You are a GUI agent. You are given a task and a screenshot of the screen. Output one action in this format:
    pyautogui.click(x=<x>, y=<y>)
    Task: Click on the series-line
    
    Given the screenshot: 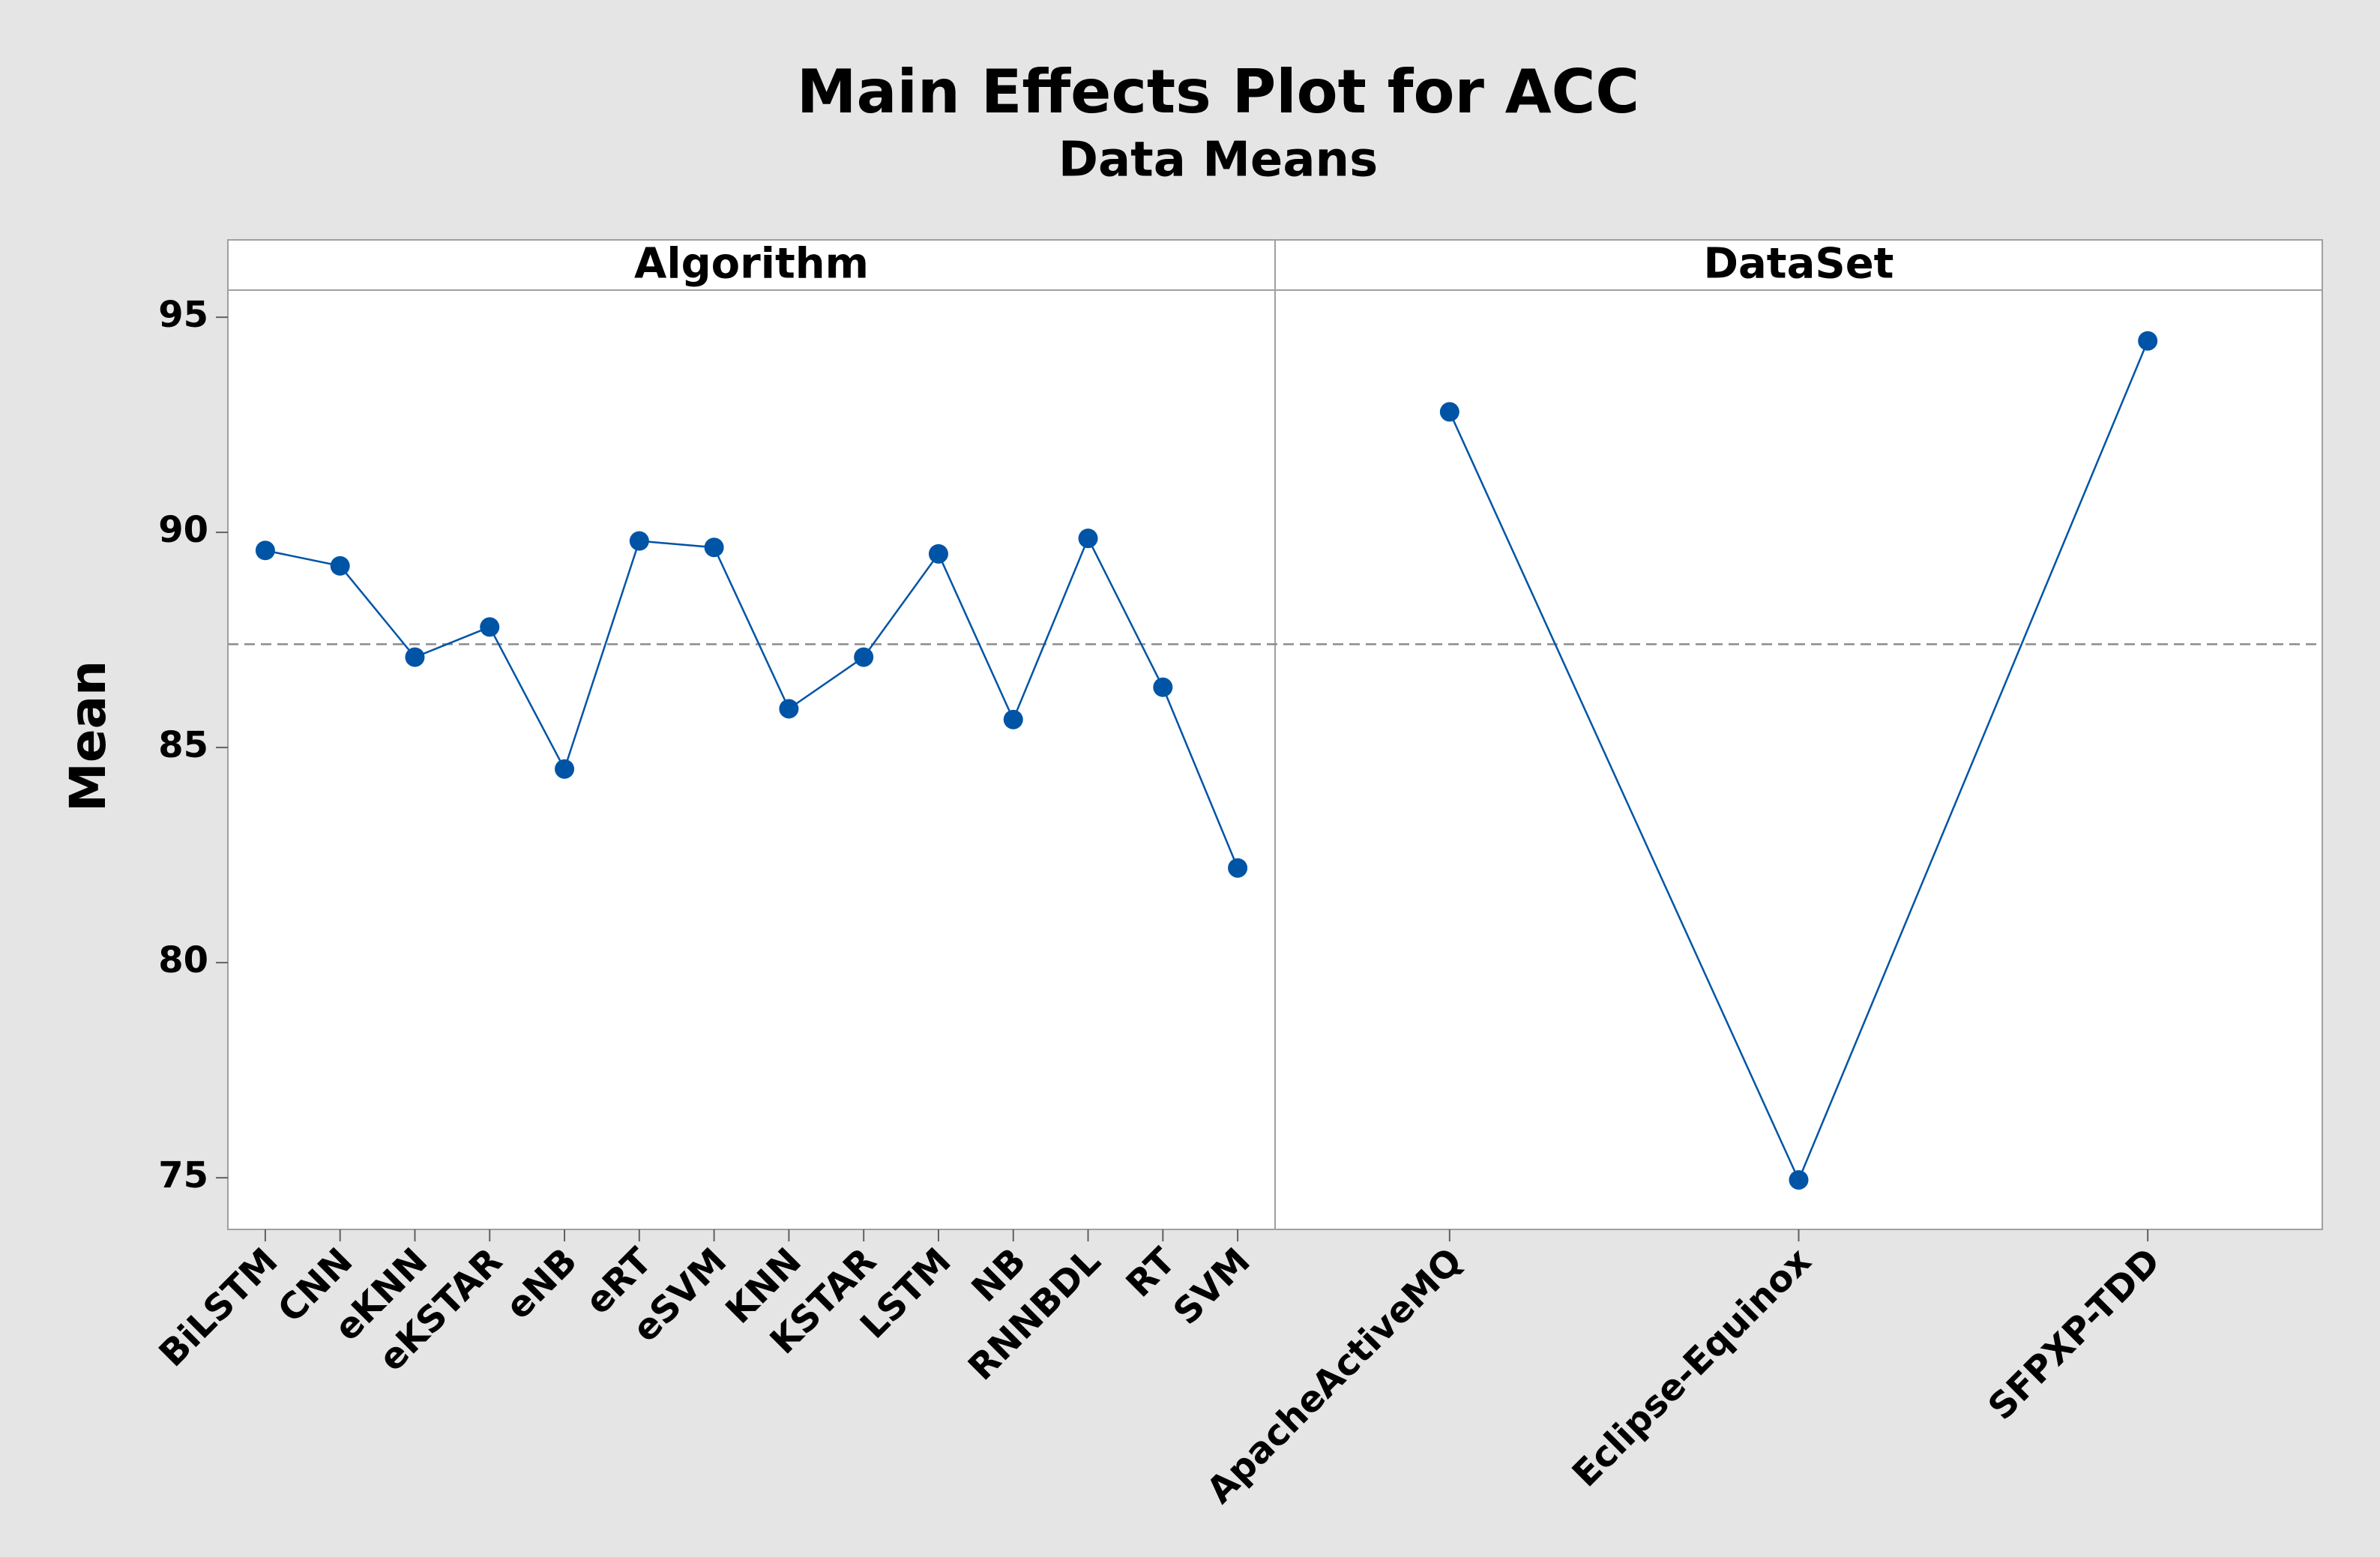 What is the action you would take?
    pyautogui.click(x=752, y=702)
    